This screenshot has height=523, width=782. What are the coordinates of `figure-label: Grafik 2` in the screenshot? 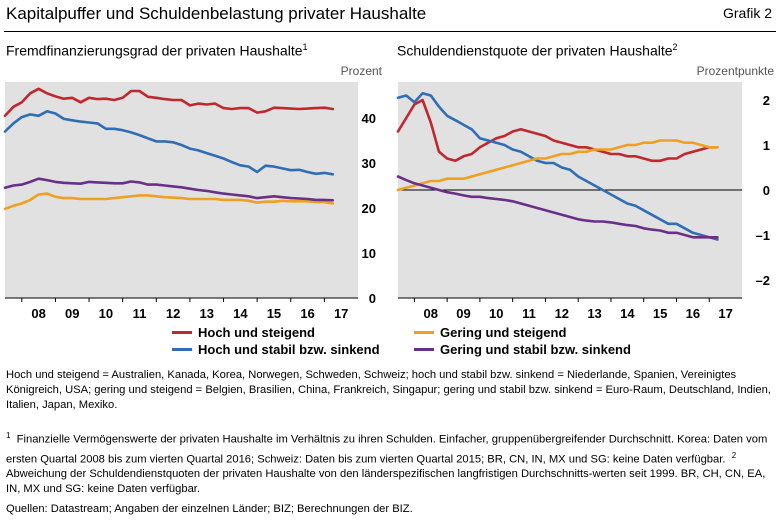 It's located at (747, 13).